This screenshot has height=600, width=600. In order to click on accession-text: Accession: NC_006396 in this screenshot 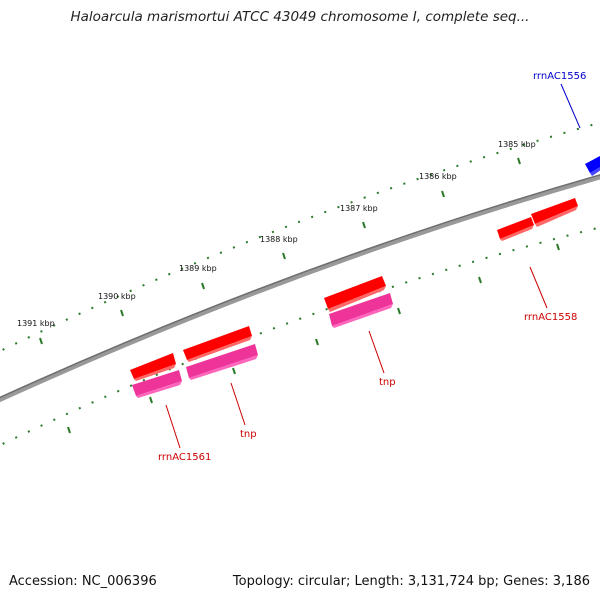, I will do `click(83, 581)`.